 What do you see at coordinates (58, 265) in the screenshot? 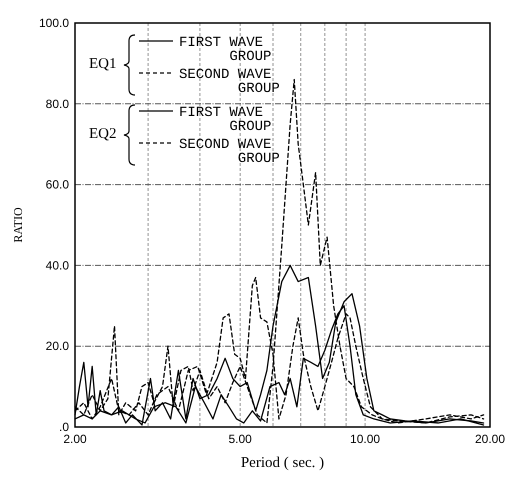
I see `y-tick-label: 40.0` at bounding box center [58, 265].